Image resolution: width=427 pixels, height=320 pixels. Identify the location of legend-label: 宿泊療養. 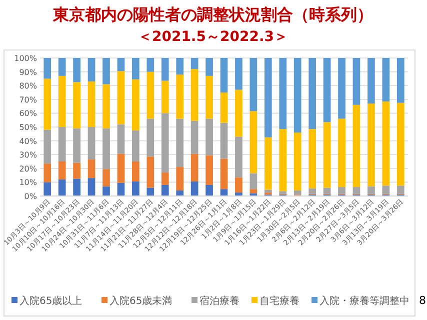
(220, 301).